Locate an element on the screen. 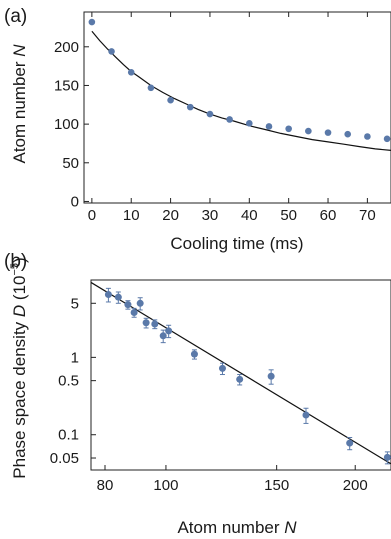 The height and width of the screenshot is (539, 391). x-tick-label-b: 150 is located at coordinates (276, 485).